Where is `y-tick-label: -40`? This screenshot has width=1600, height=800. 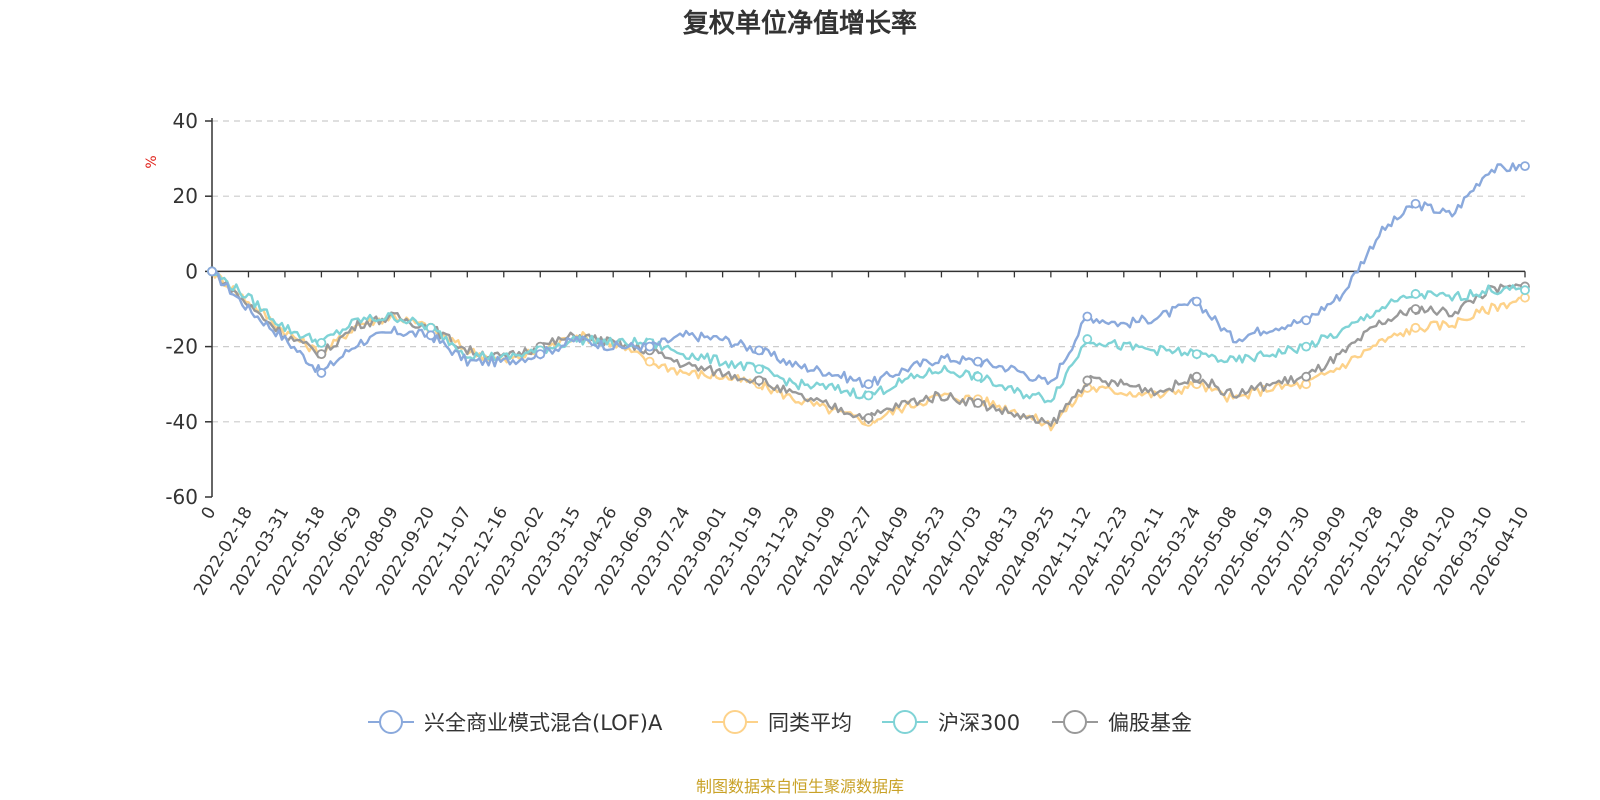
y-tick-label: -40 is located at coordinates (181, 422).